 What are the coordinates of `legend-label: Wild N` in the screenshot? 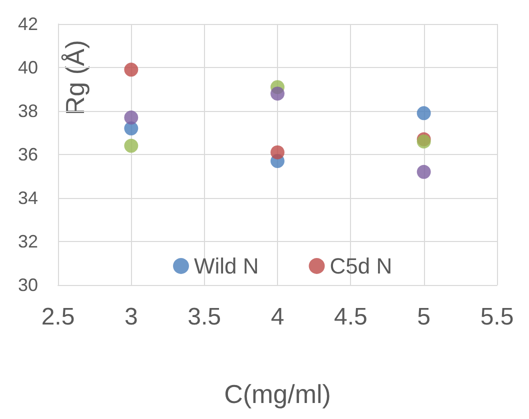 It's located at (226, 266).